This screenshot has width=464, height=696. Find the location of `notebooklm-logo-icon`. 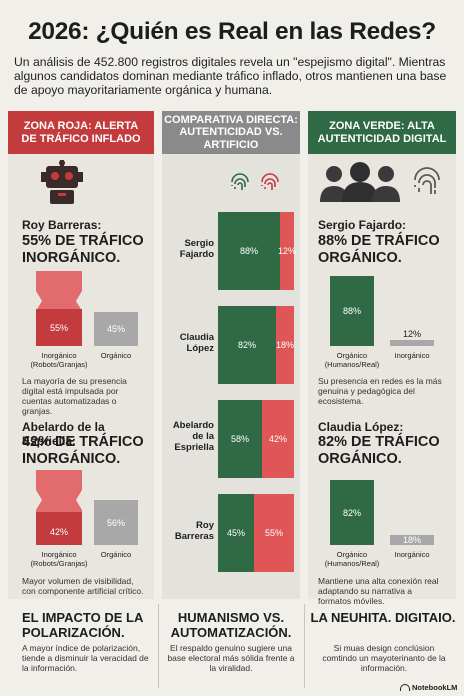

notebooklm-logo-icon is located at coordinates (405, 687).